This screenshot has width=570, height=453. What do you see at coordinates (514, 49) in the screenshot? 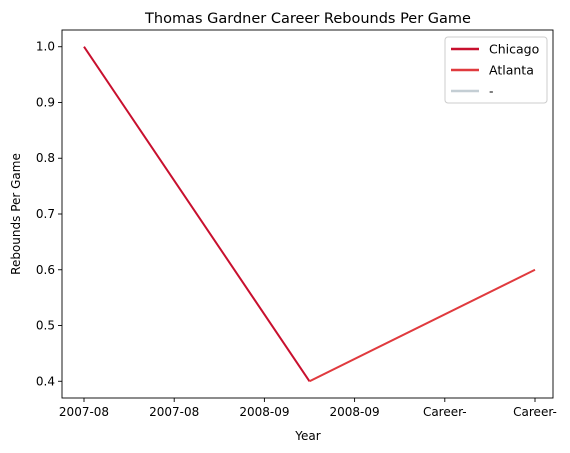
I see `legend-label: Chicago` at bounding box center [514, 49].